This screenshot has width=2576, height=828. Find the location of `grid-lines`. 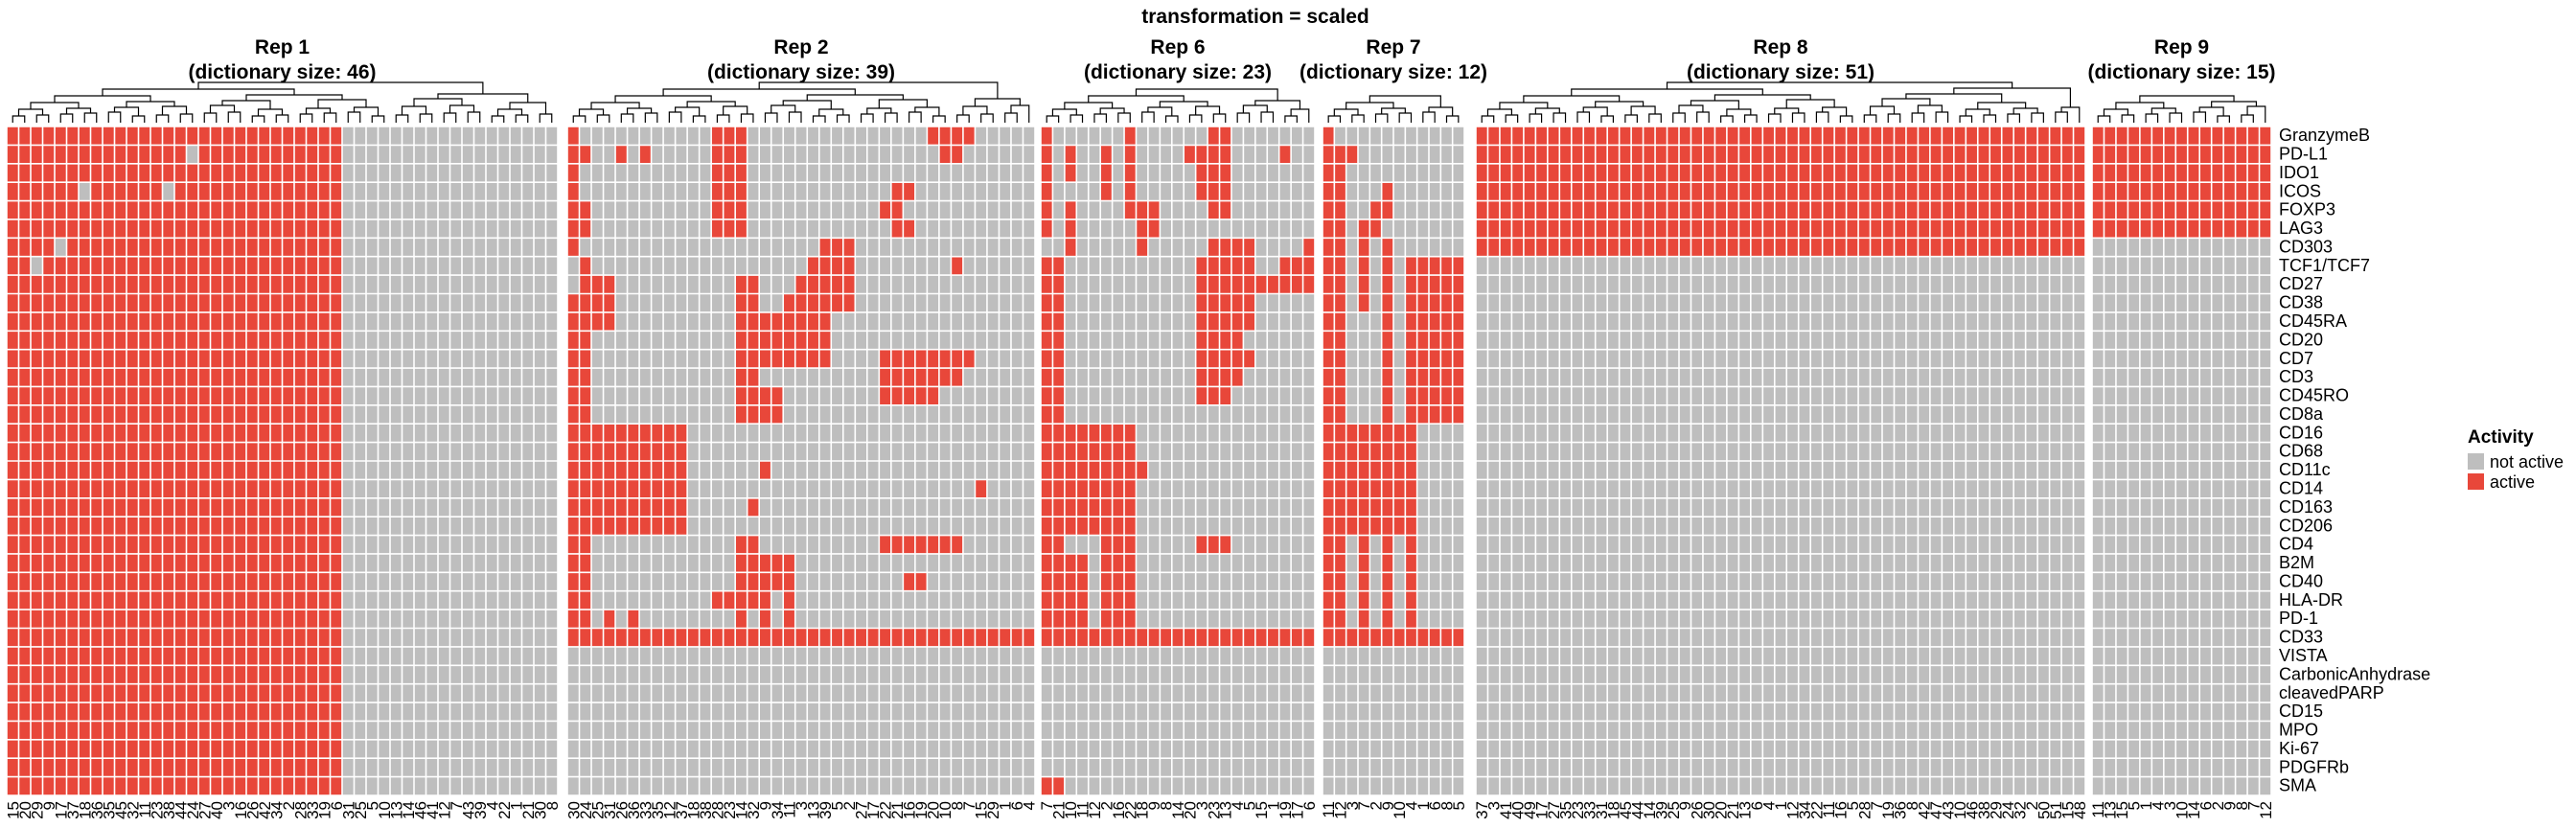

grid-lines is located at coordinates (2181, 461).